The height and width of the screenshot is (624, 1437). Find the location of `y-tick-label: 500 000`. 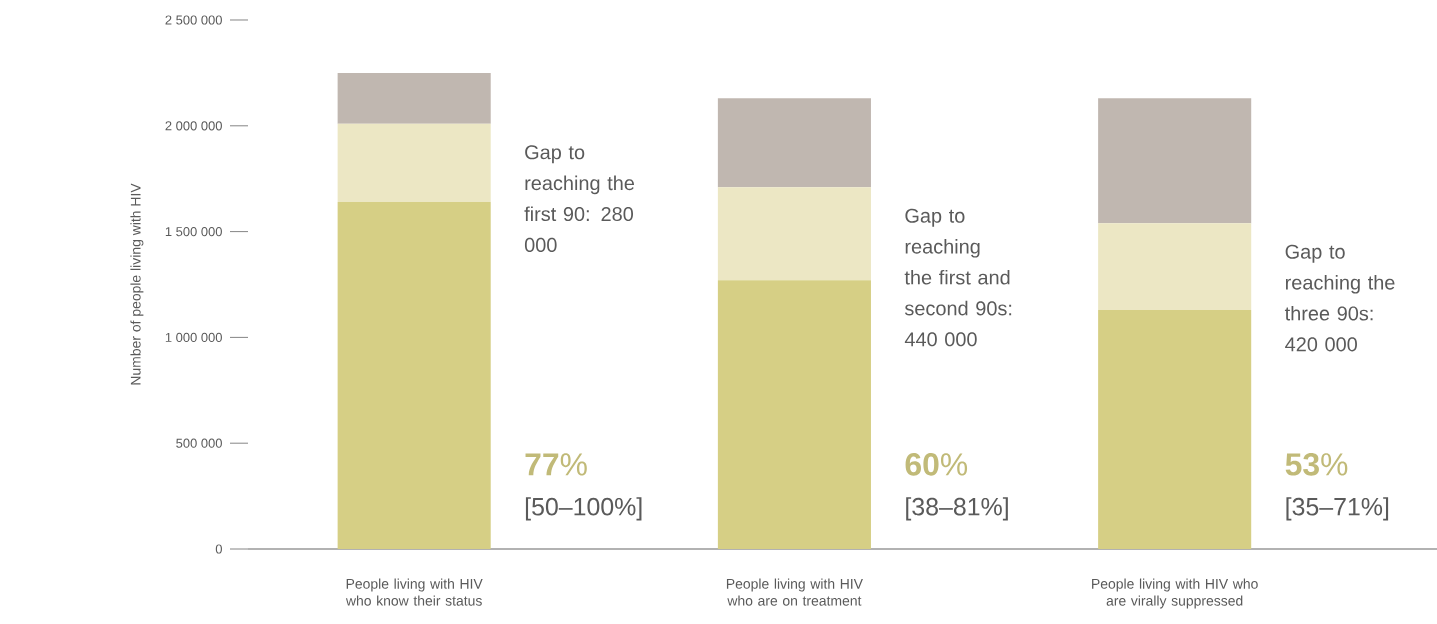

y-tick-label: 500 000 is located at coordinates (199, 443).